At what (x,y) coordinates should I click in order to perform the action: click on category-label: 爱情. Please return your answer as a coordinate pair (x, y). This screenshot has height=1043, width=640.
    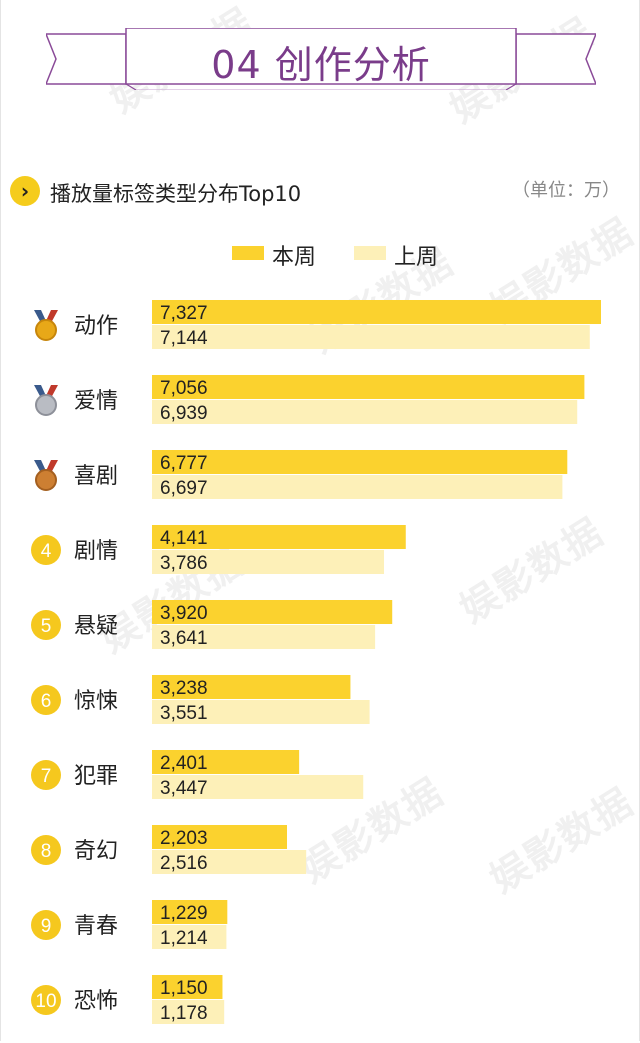
    Looking at the image, I should click on (96, 401).